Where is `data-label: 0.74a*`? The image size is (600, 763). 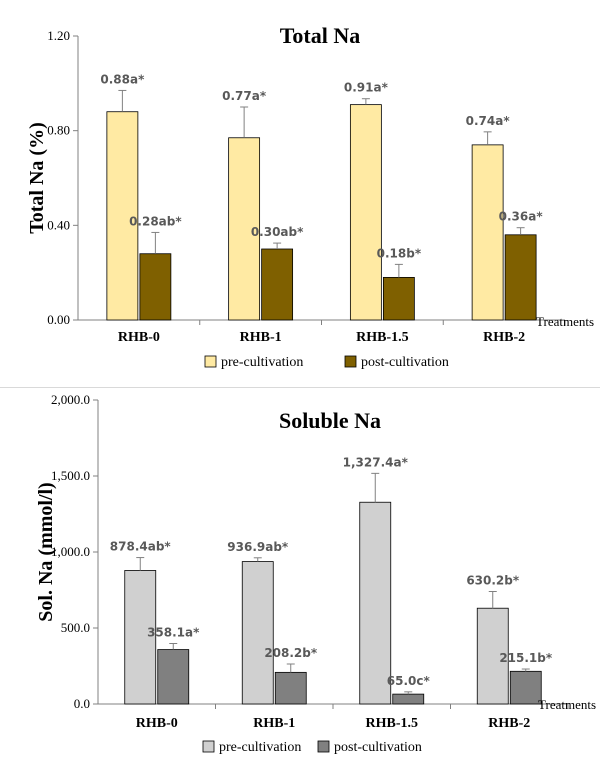
data-label: 0.74a* is located at coordinates (488, 121).